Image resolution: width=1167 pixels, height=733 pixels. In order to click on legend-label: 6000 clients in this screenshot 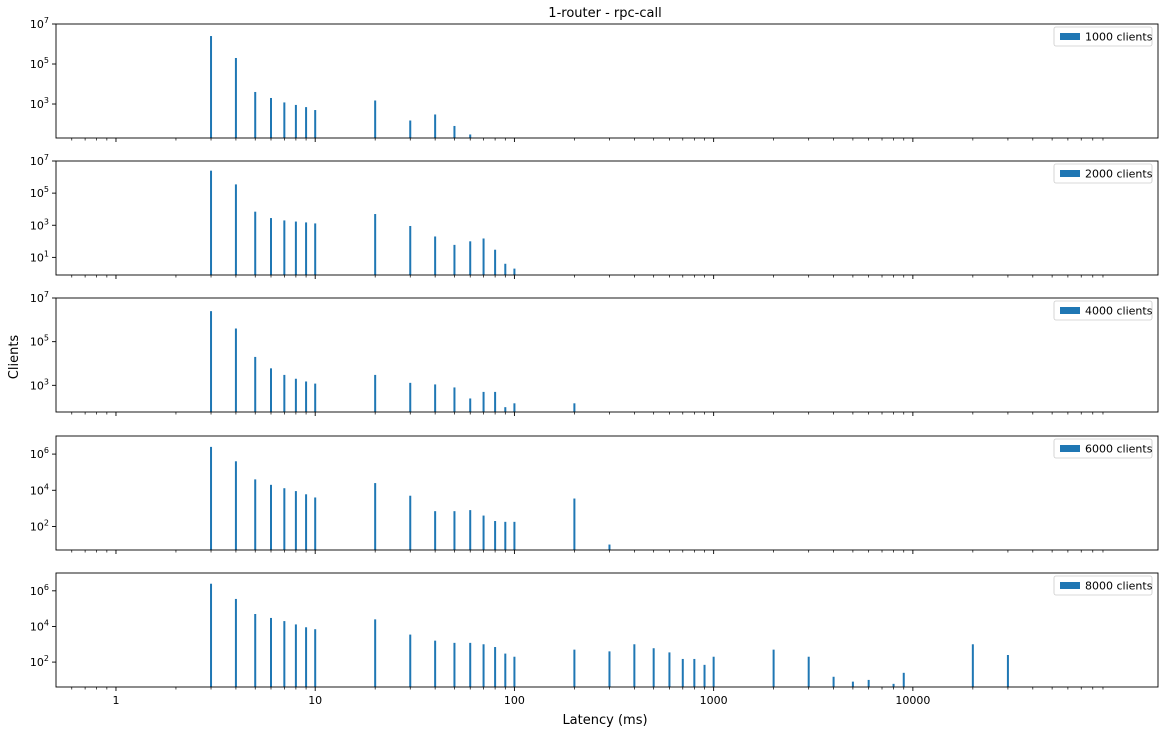, I will do `click(1119, 449)`.